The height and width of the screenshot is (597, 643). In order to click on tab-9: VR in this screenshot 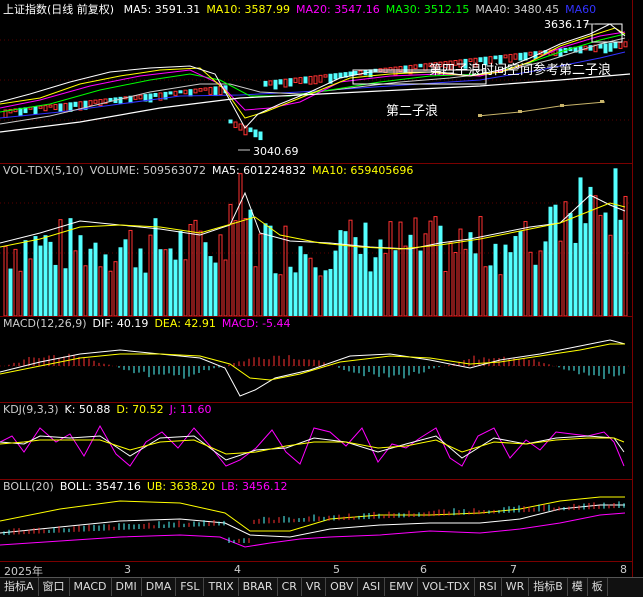, I will do `click(314, 587)`.